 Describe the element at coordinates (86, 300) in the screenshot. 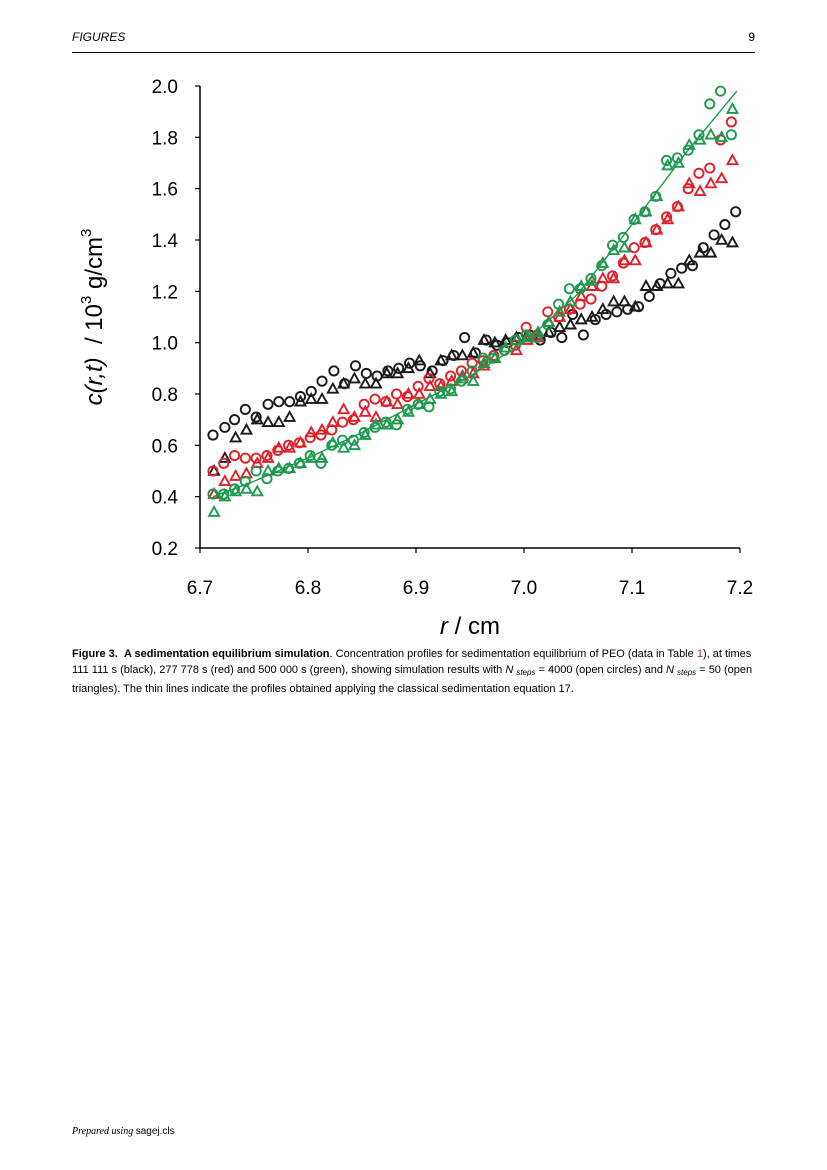

I see `y-axis-label-exp1: 3` at that location.